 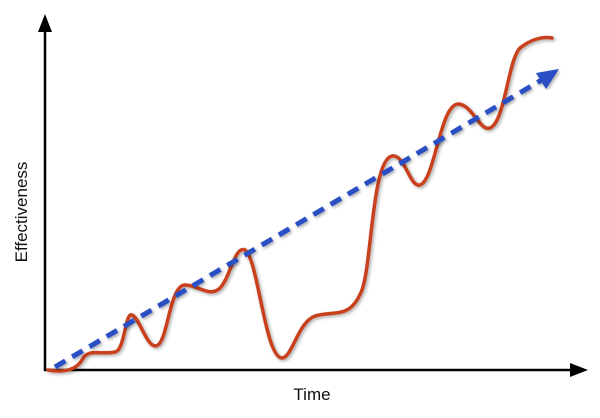 I want to click on x-axis-arrow, so click(x=579, y=370).